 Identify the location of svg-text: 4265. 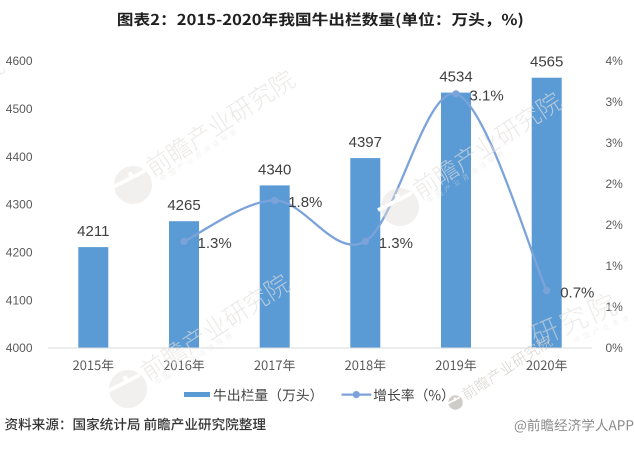
(183, 205).